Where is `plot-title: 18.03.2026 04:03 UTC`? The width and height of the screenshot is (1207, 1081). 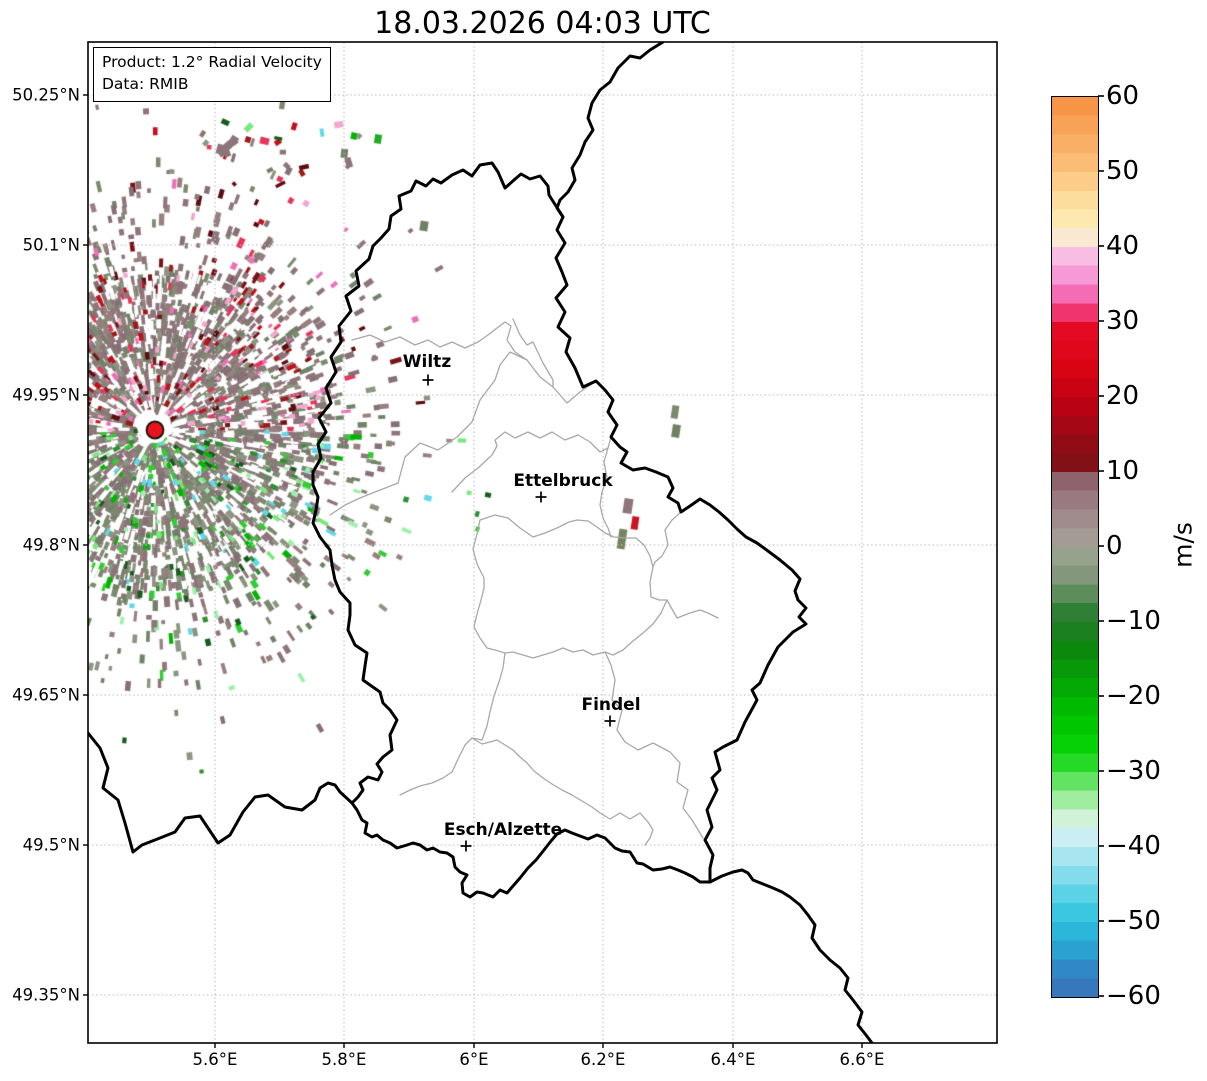 plot-title: 18.03.2026 04:03 UTC is located at coordinates (542, 23).